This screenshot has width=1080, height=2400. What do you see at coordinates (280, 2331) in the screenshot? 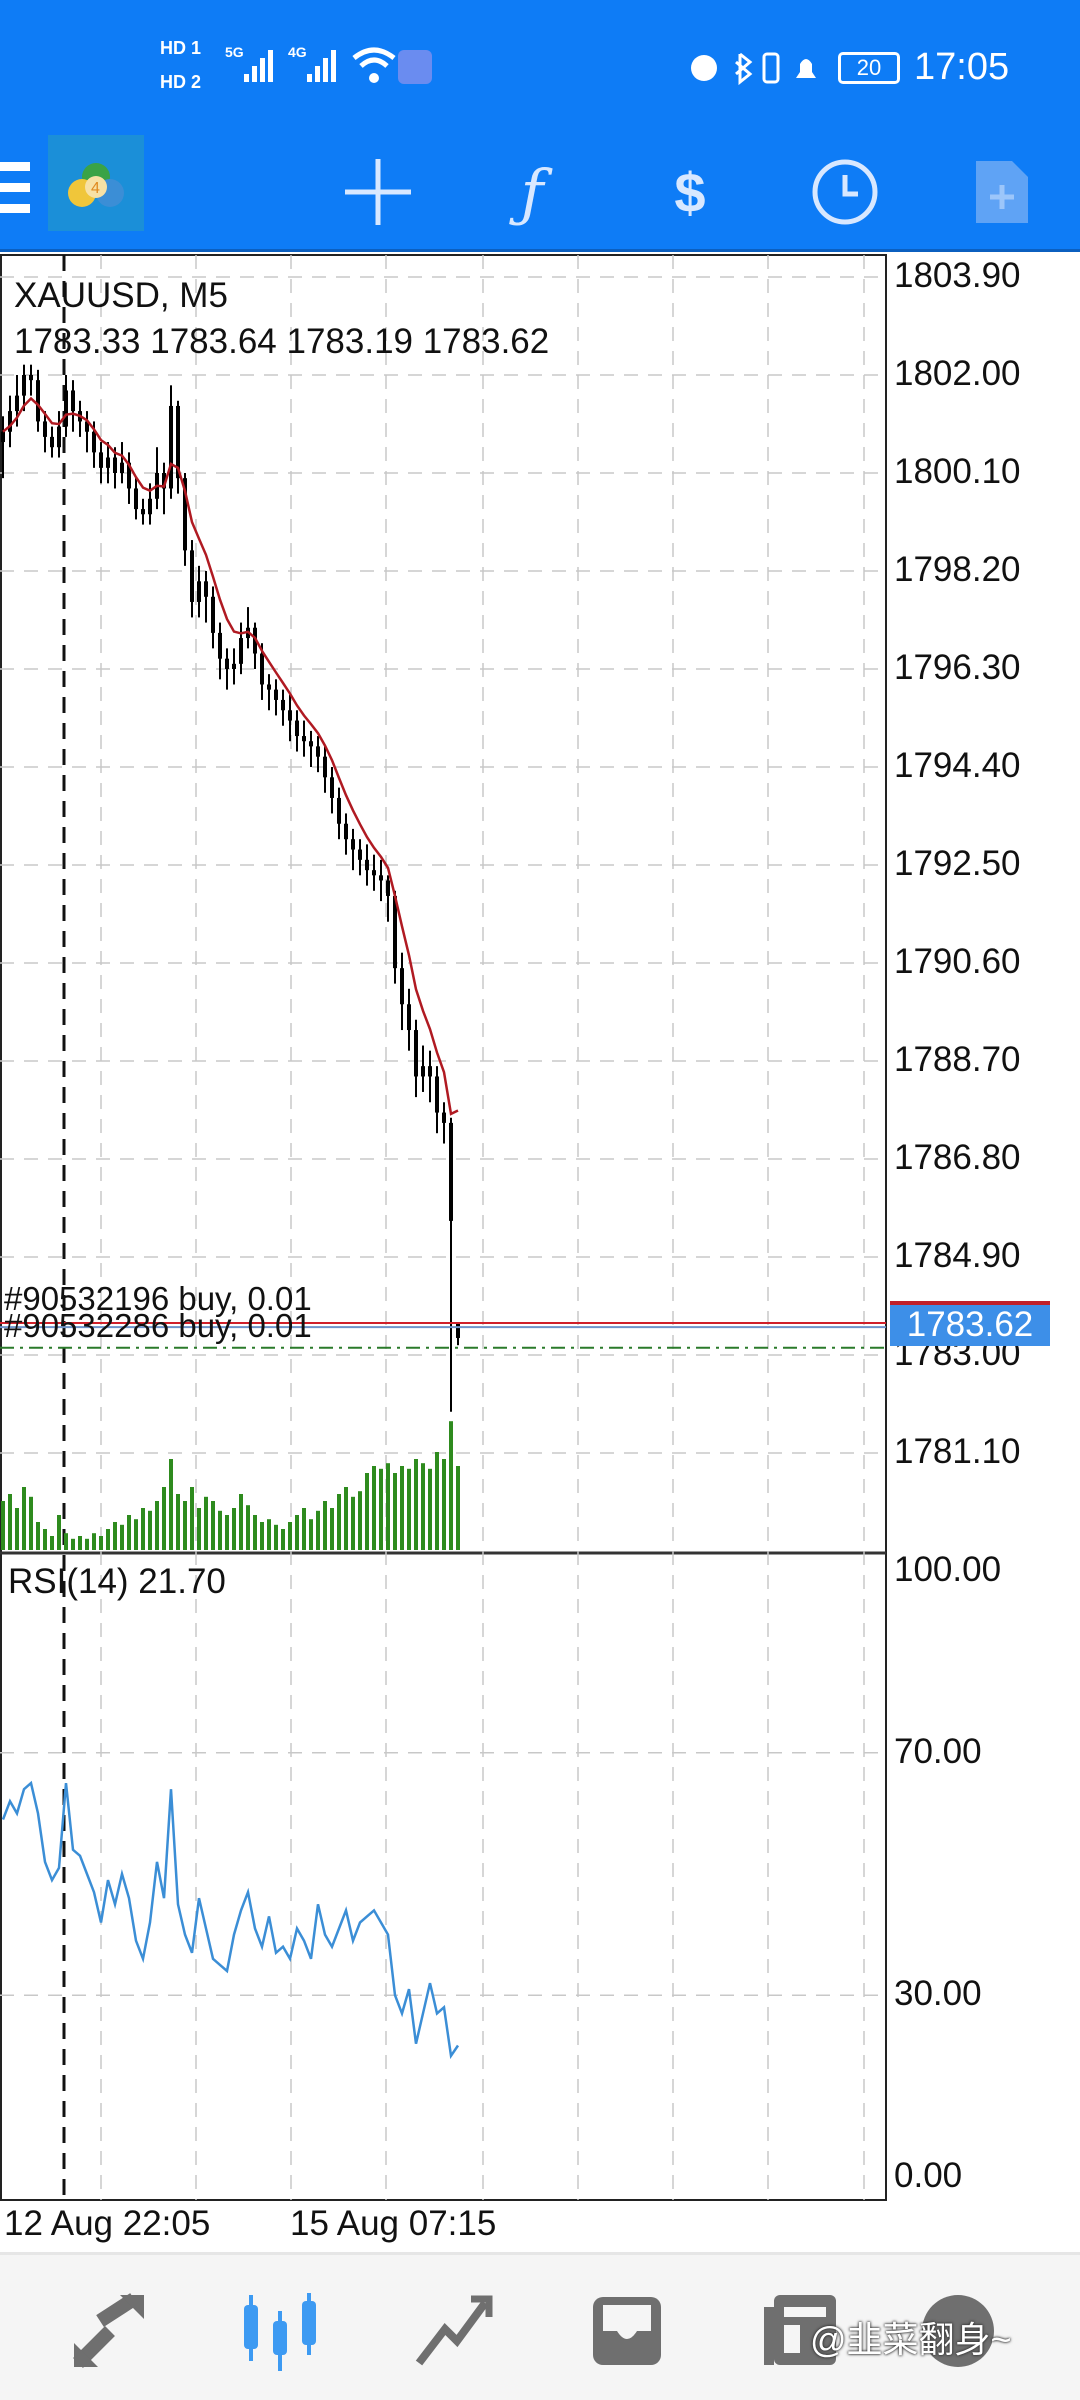
I see `chart-icon` at bounding box center [280, 2331].